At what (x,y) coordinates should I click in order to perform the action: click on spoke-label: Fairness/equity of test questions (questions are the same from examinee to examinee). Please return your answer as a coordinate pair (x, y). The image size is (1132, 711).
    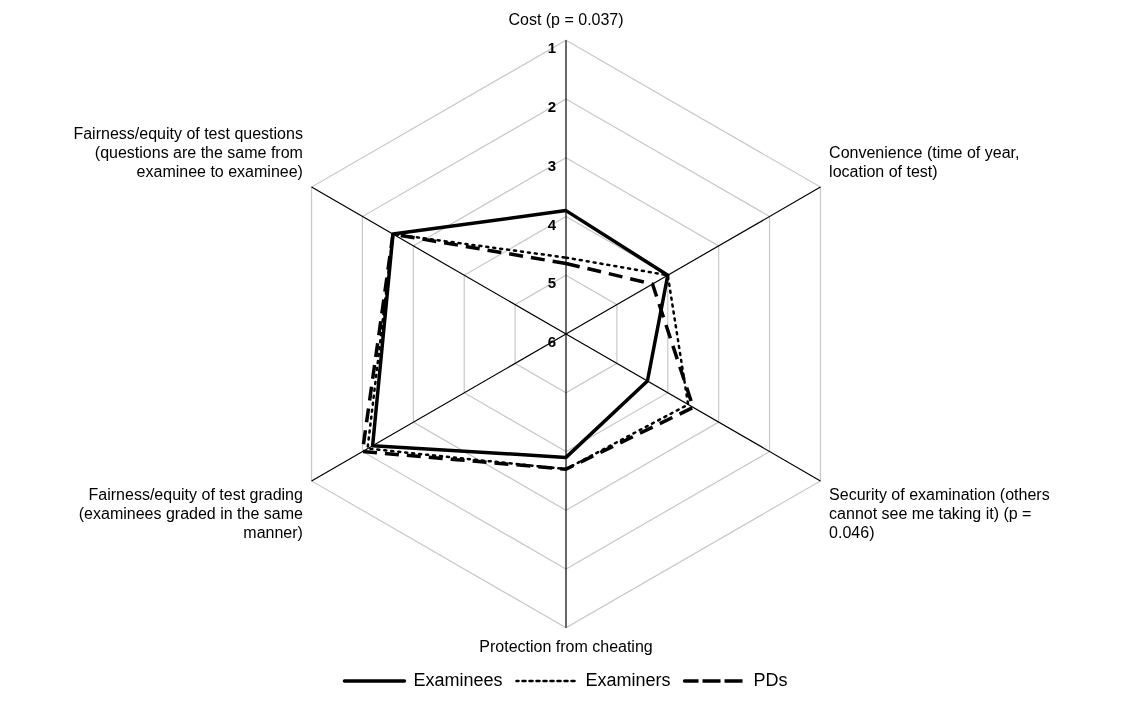
    Looking at the image, I should click on (188, 152).